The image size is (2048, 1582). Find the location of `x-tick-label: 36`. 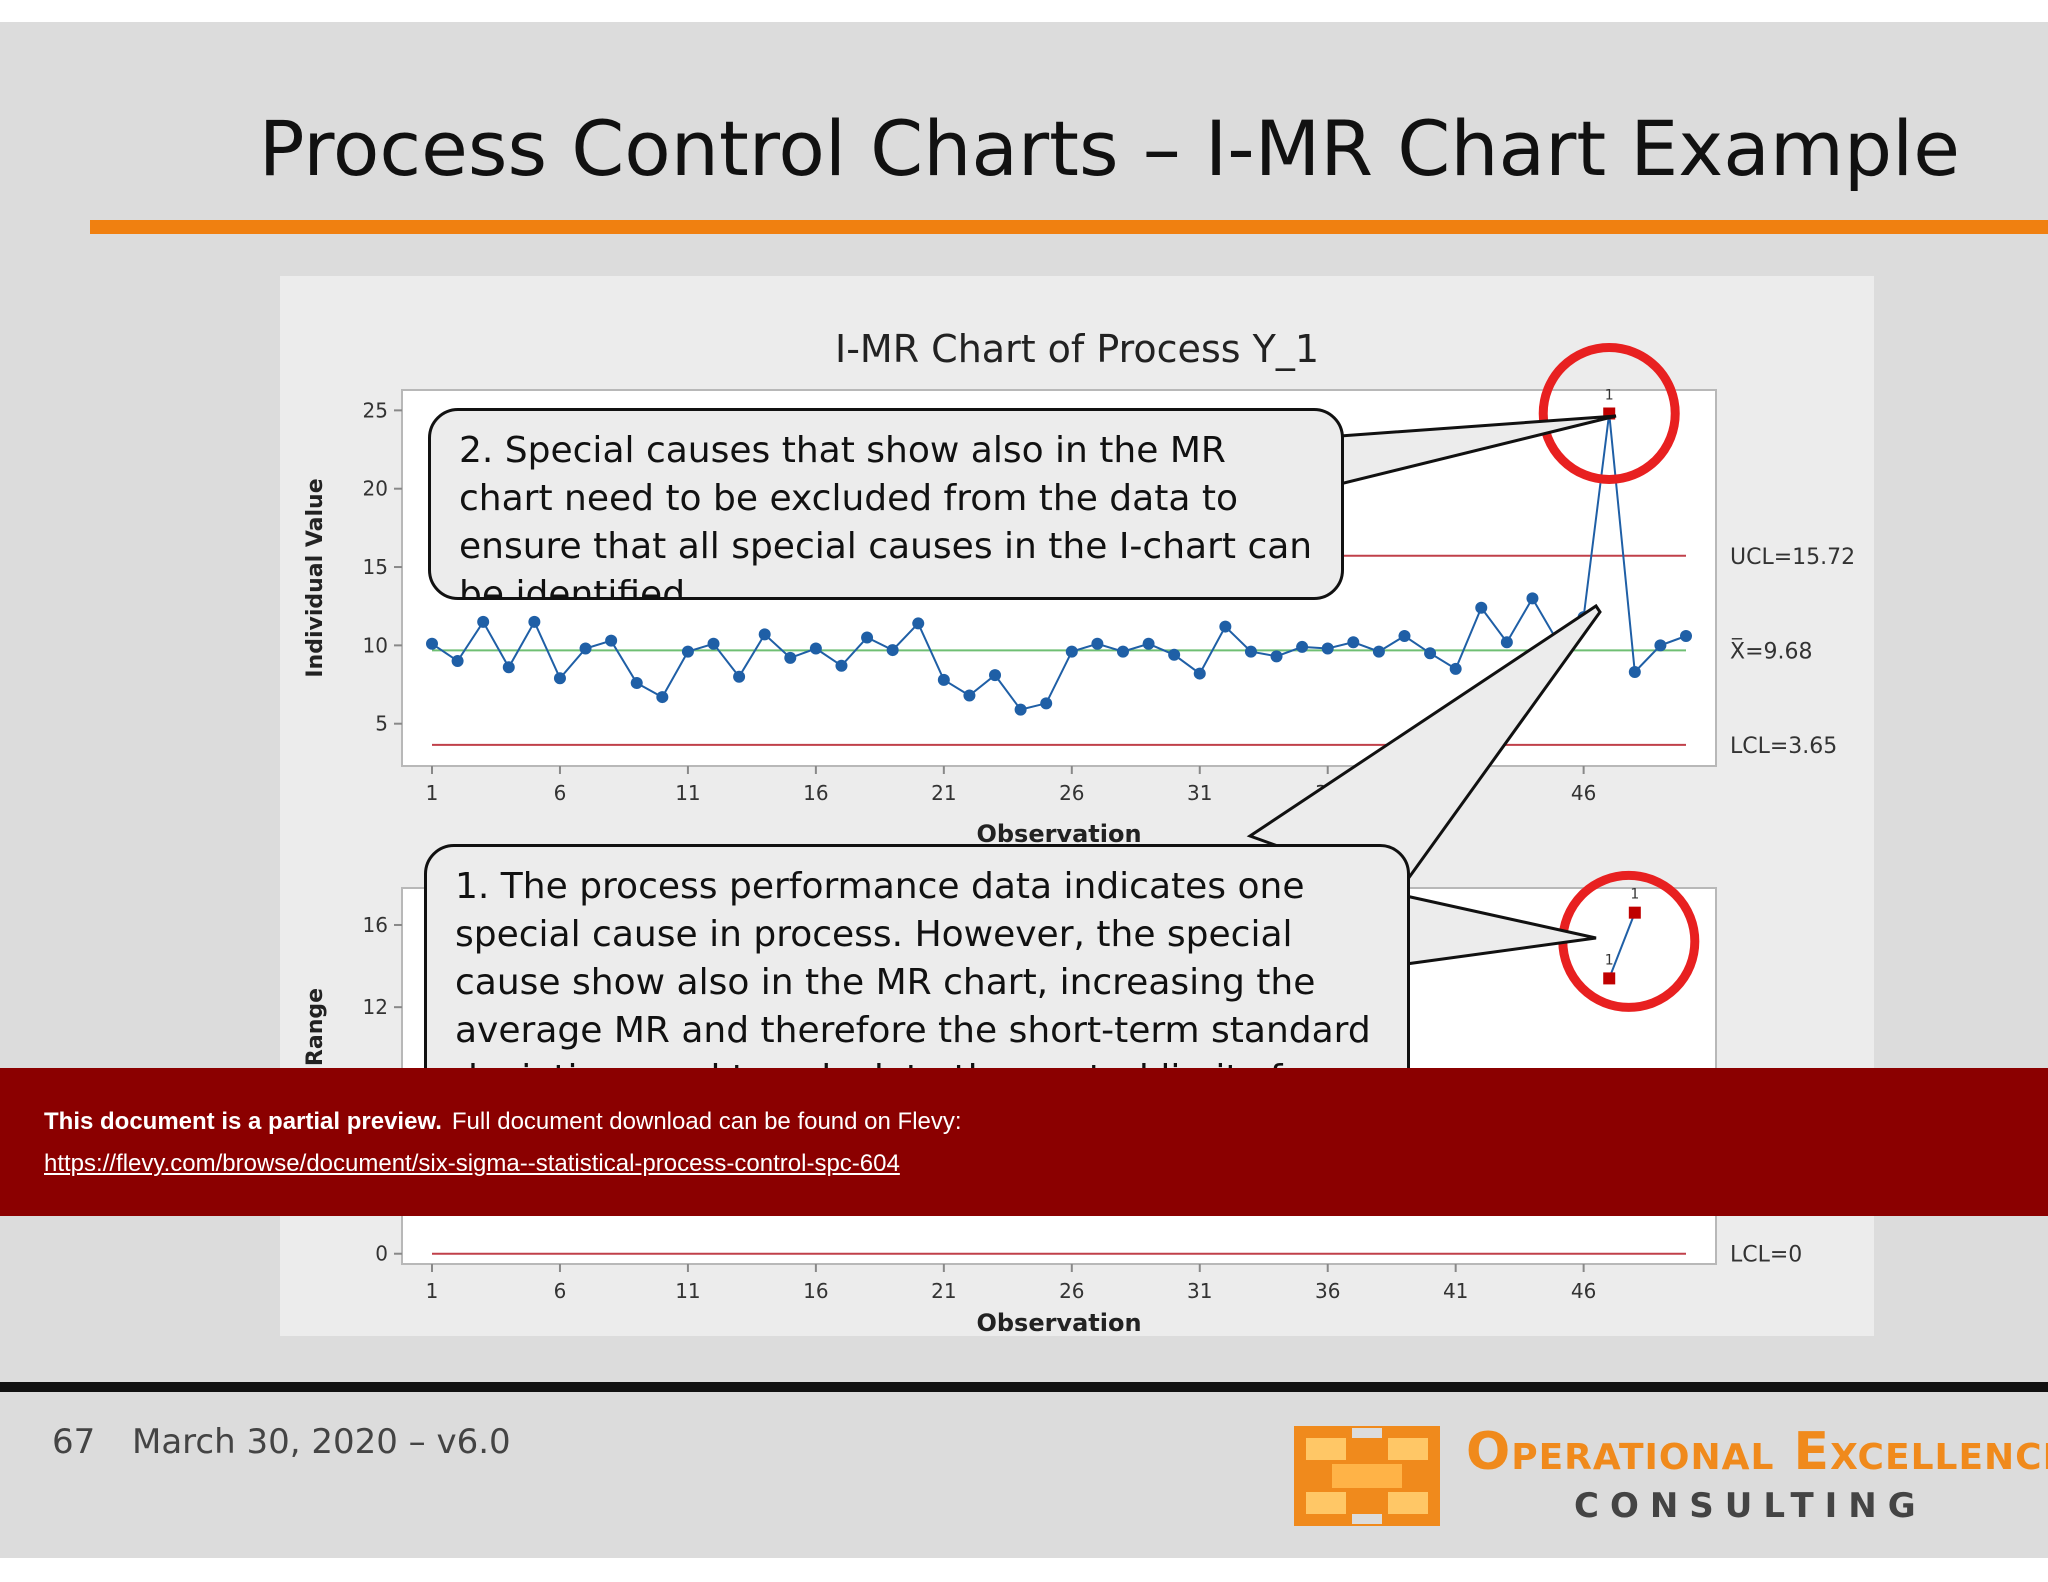

x-tick-label: 36 is located at coordinates (1327, 1291).